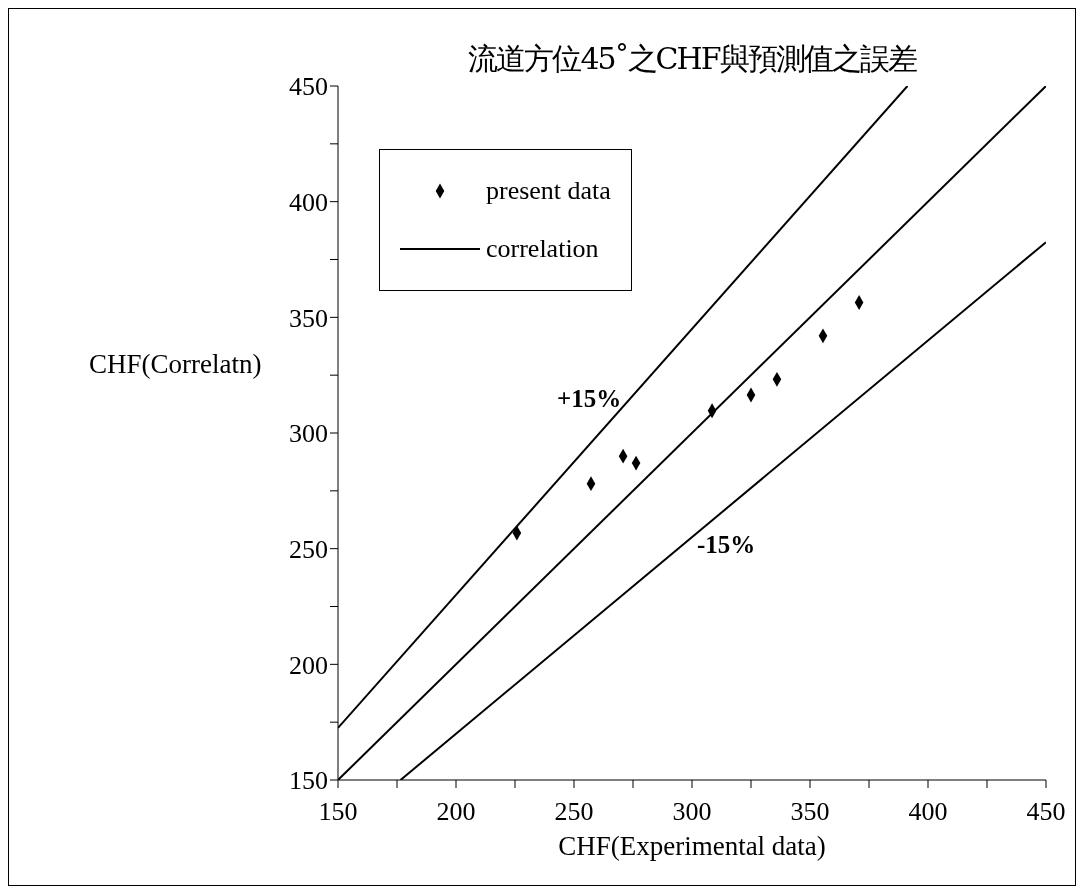 The width and height of the screenshot is (1082, 892). Describe the element at coordinates (574, 812) in the screenshot. I see `x-tick-label: 250` at that location.